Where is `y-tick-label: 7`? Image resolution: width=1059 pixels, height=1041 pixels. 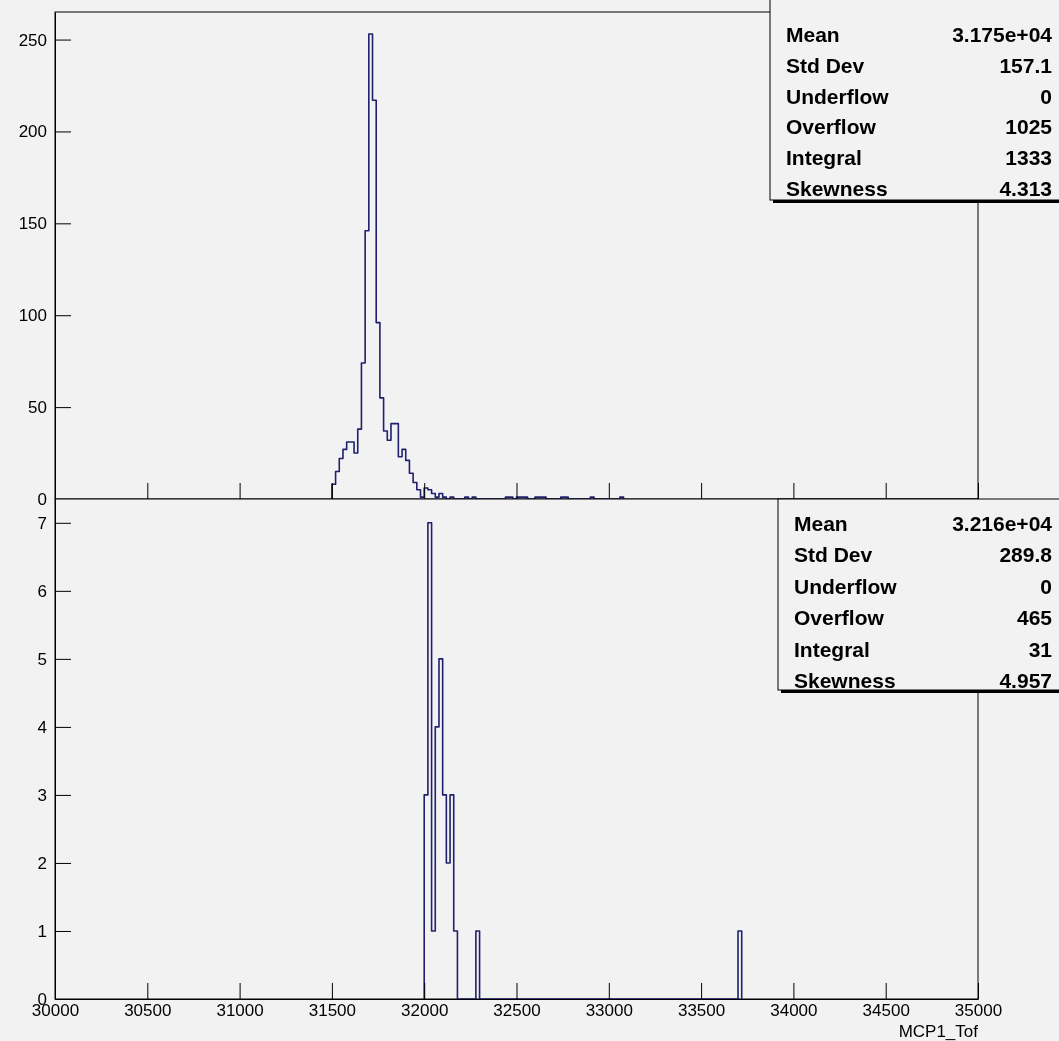 y-tick-label: 7 is located at coordinates (42, 523).